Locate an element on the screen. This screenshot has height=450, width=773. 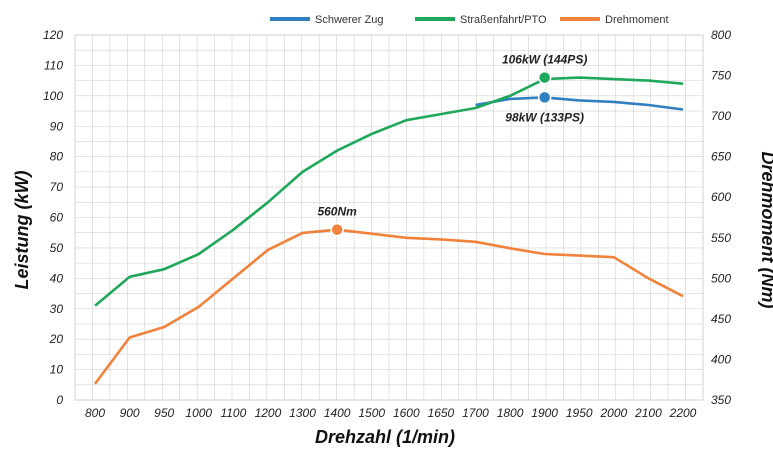
annotation-label: 106kW (144PS) is located at coordinates (544, 60).